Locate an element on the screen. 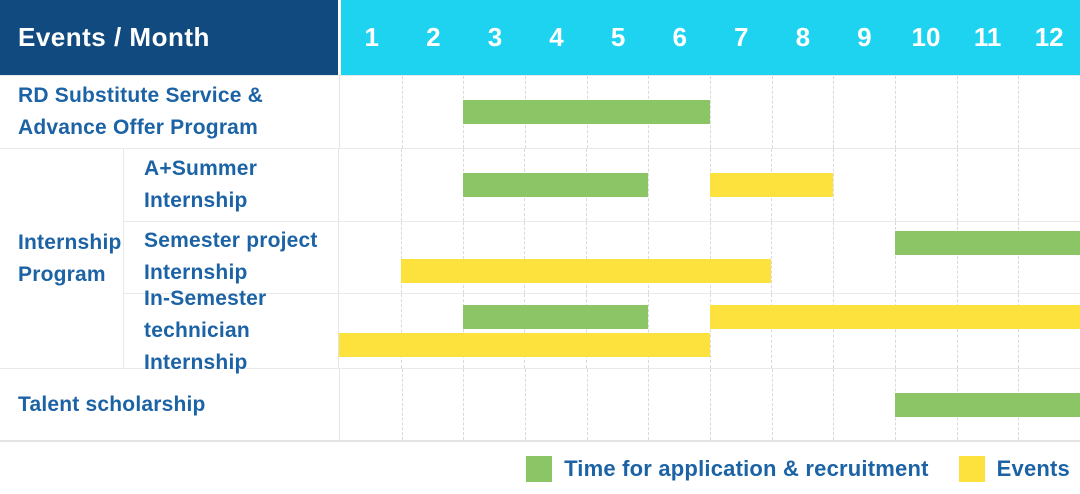 This screenshot has height=494, width=1080. label-line: Program is located at coordinates (62, 274).